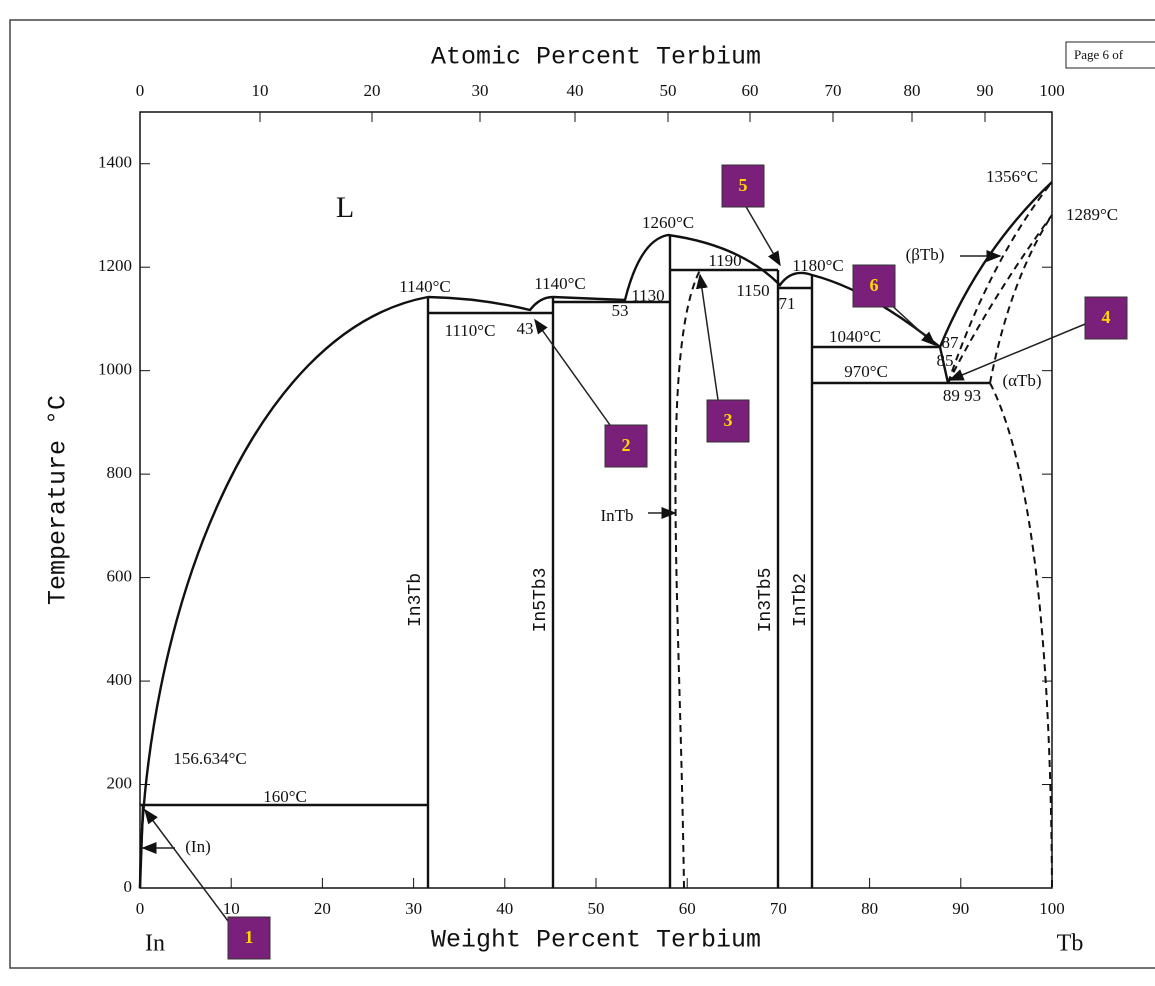 This screenshot has height=986, width=1155. What do you see at coordinates (120, 679) in the screenshot?
I see `y-tick-label: 400` at bounding box center [120, 679].